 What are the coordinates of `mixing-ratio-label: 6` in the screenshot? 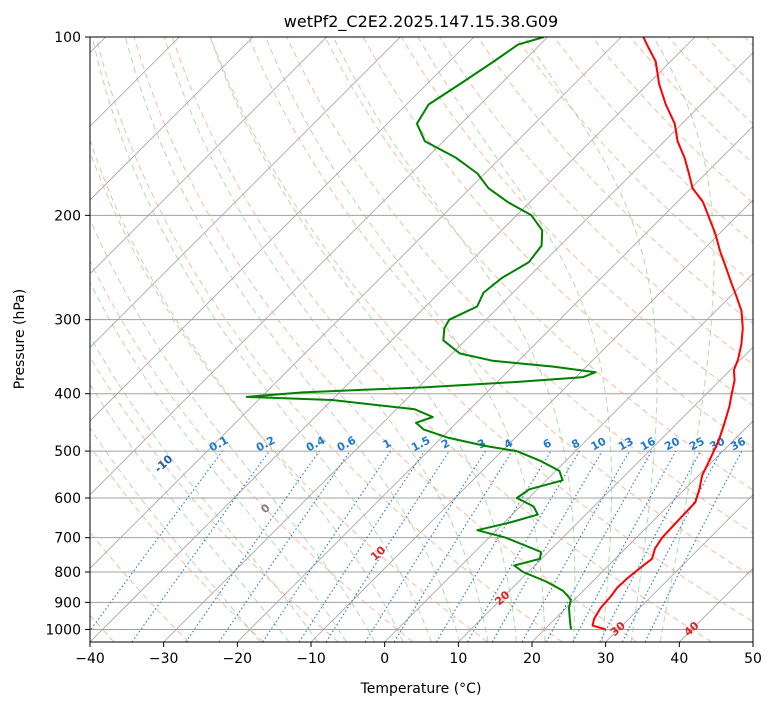 It's located at (547, 443).